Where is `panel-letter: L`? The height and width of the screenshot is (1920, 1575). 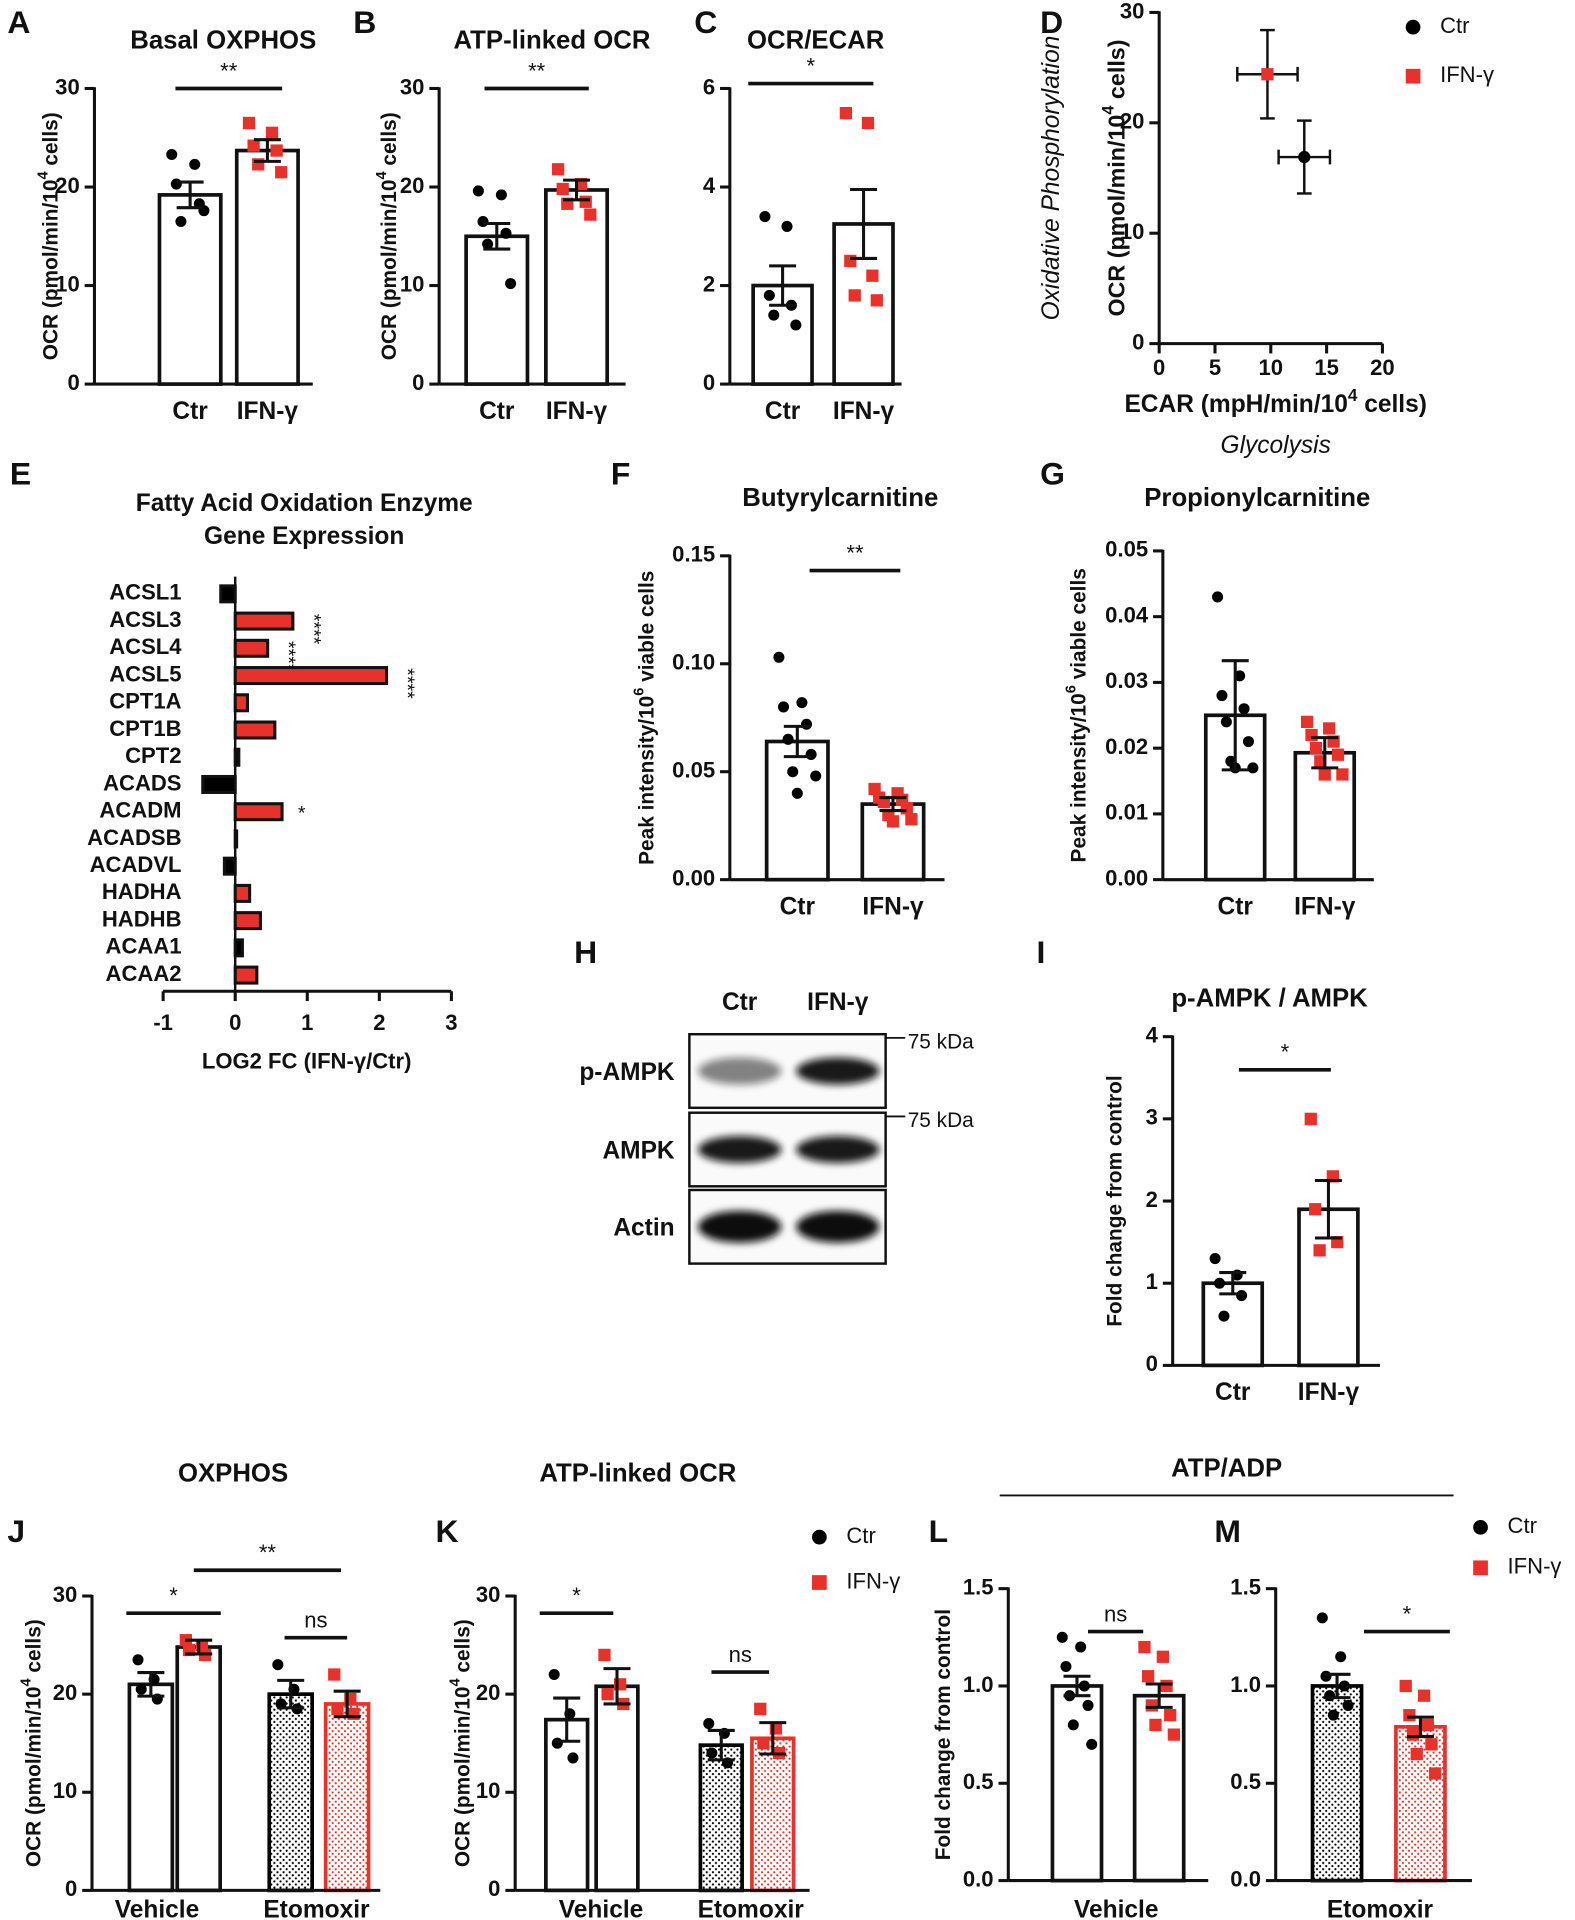 panel-letter: L is located at coordinates (938, 1531).